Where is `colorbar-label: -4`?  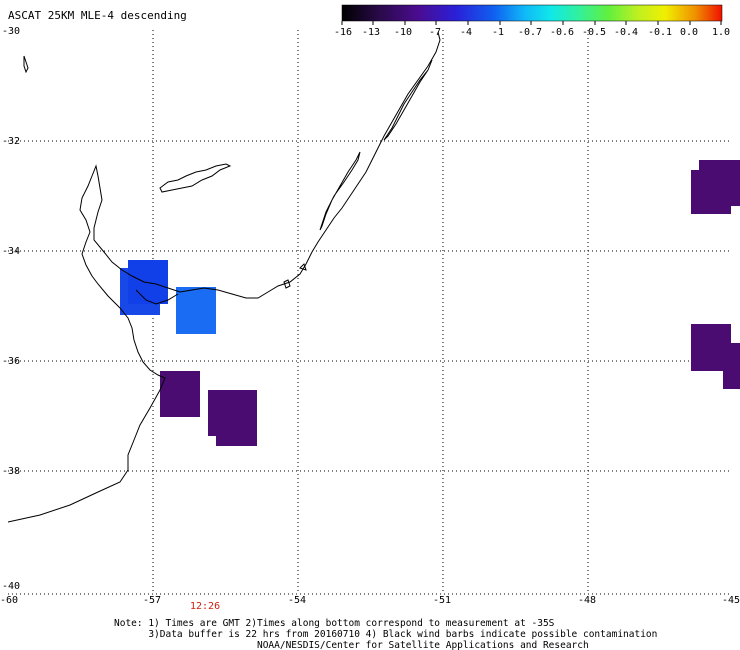 colorbar-label: -4 is located at coordinates (466, 32).